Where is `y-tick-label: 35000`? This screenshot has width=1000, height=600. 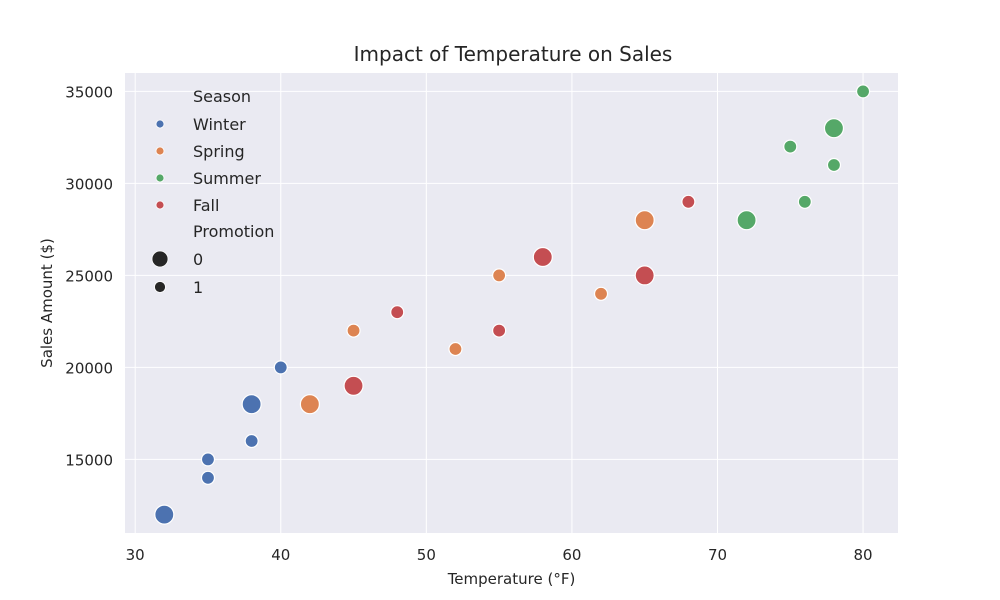 y-tick-label: 35000 is located at coordinates (89, 92).